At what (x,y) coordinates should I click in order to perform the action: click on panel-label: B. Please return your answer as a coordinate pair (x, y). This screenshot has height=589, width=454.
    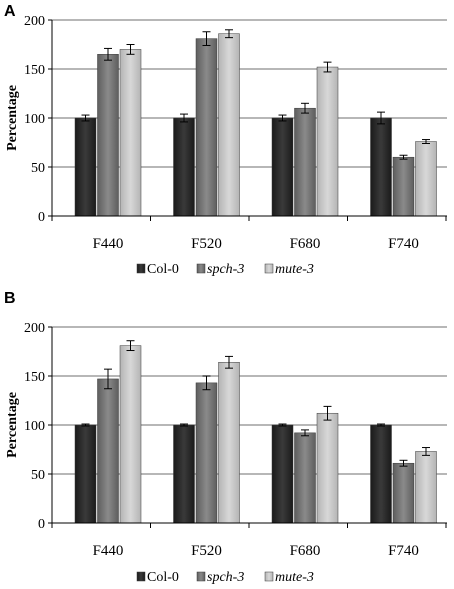
    Looking at the image, I should click on (10, 298).